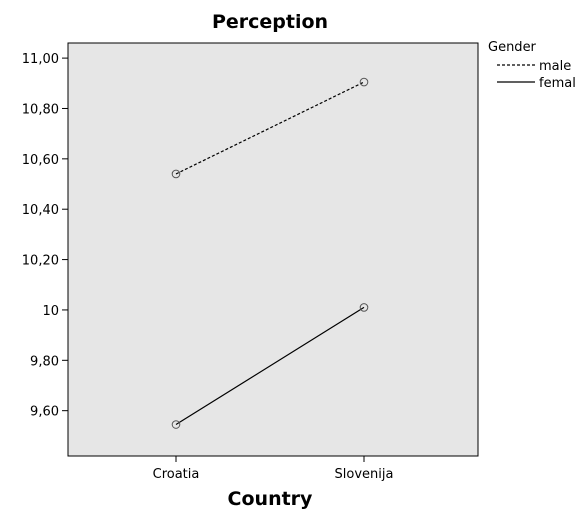 The width and height of the screenshot is (576, 516). What do you see at coordinates (40, 59) in the screenshot?
I see `y-tick-label: 11,00` at bounding box center [40, 59].